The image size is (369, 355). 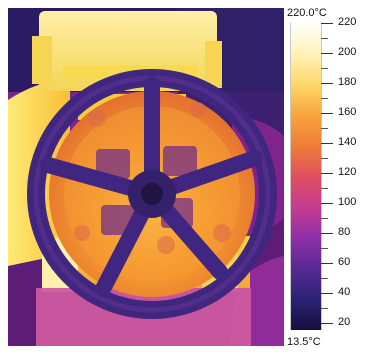 I want to click on scale-min-label: 13.5°C, so click(x=304, y=342).